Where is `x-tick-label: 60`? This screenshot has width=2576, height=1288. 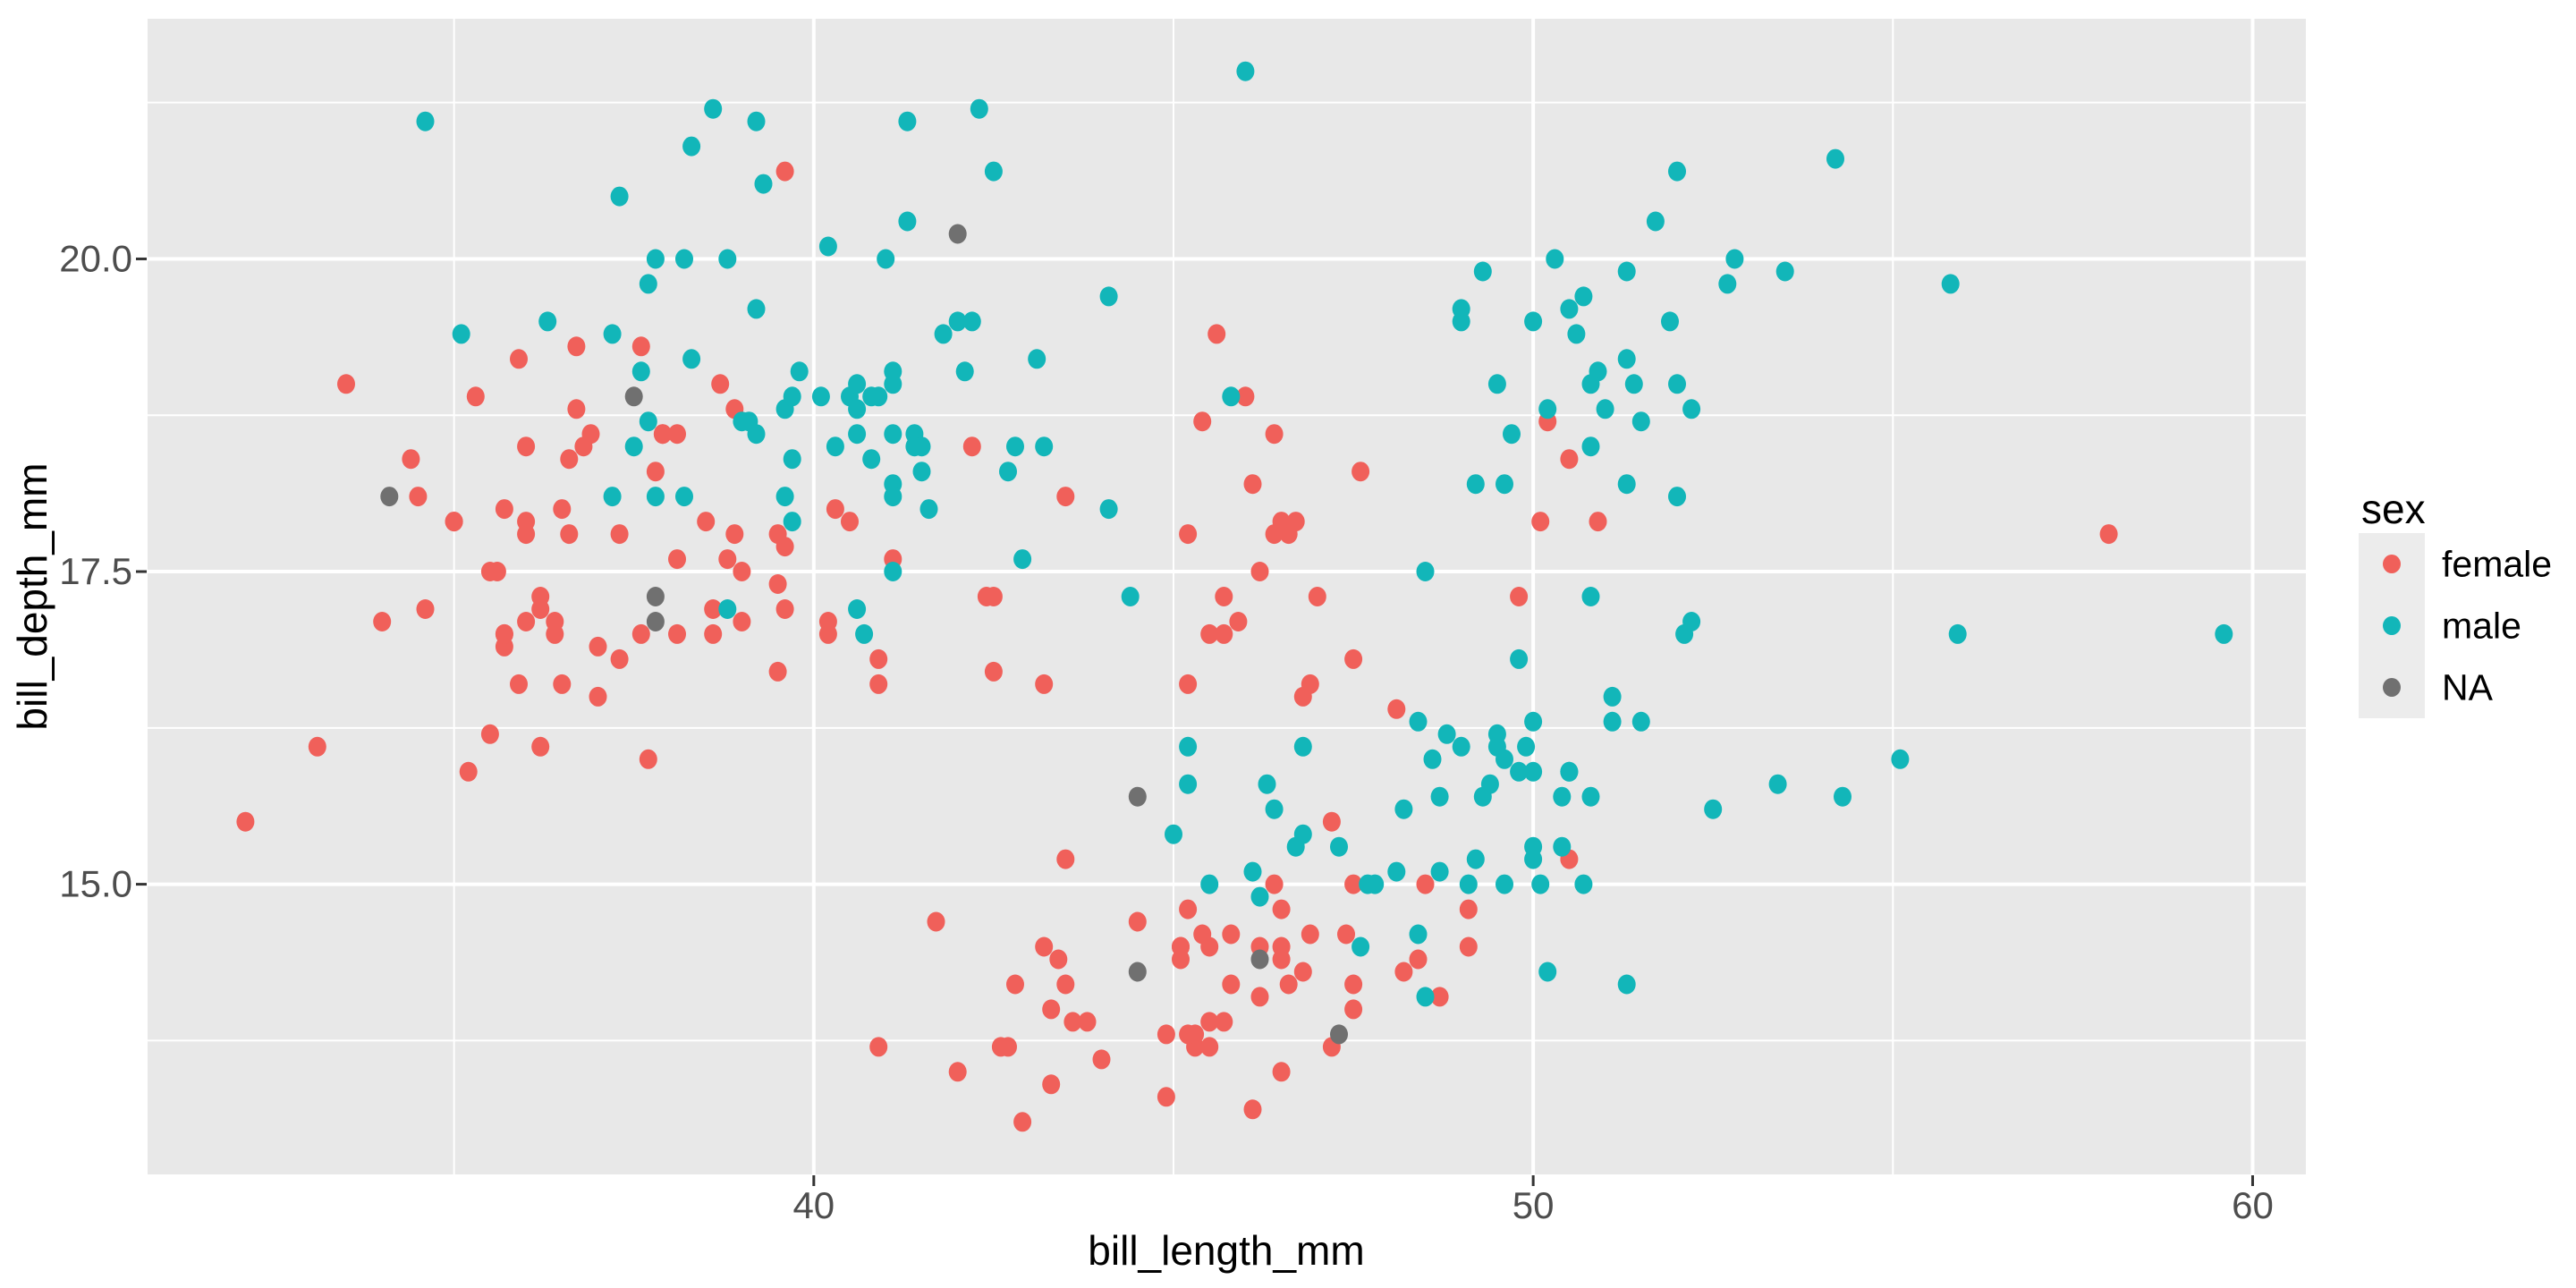
x-tick-label: 60 is located at coordinates (2253, 1205).